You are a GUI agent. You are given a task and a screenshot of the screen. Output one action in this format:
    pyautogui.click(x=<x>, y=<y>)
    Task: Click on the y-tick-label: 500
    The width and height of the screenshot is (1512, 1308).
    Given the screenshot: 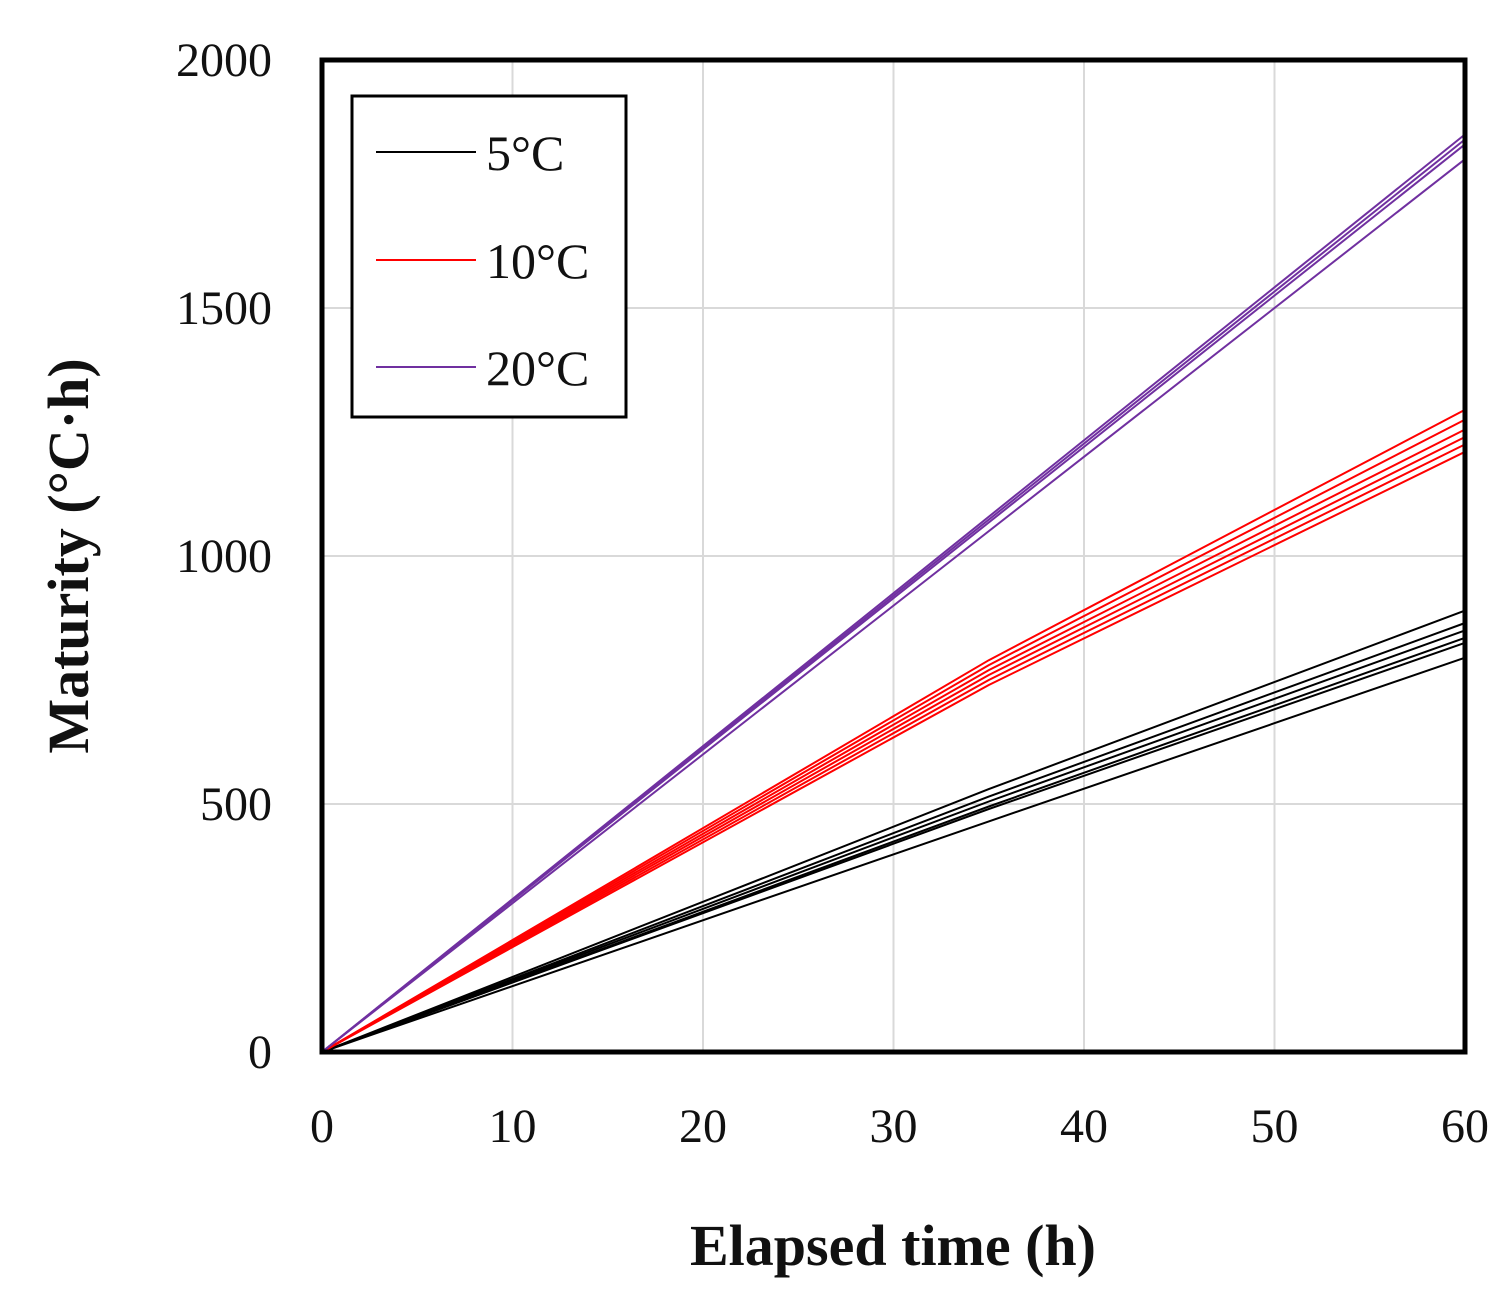 What is the action you would take?
    pyautogui.click(x=236, y=804)
    